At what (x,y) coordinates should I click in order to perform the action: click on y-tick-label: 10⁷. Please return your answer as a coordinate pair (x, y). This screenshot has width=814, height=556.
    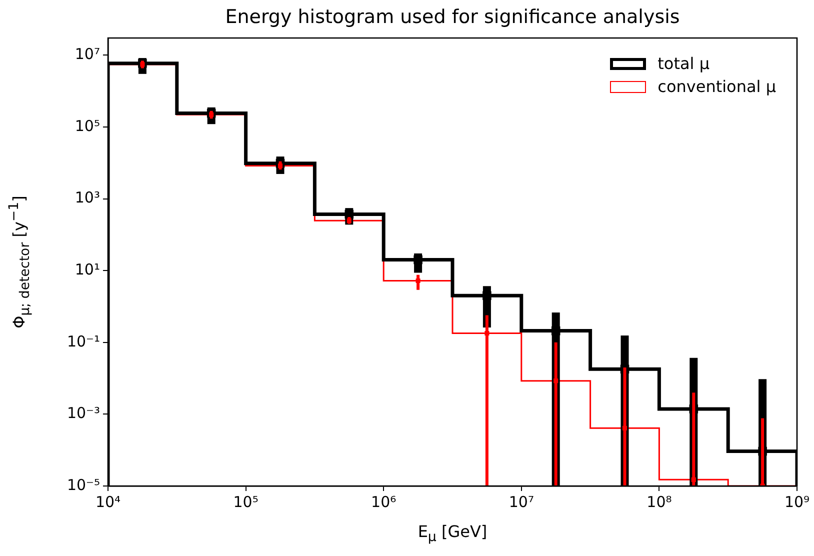
    Looking at the image, I should click on (87, 54).